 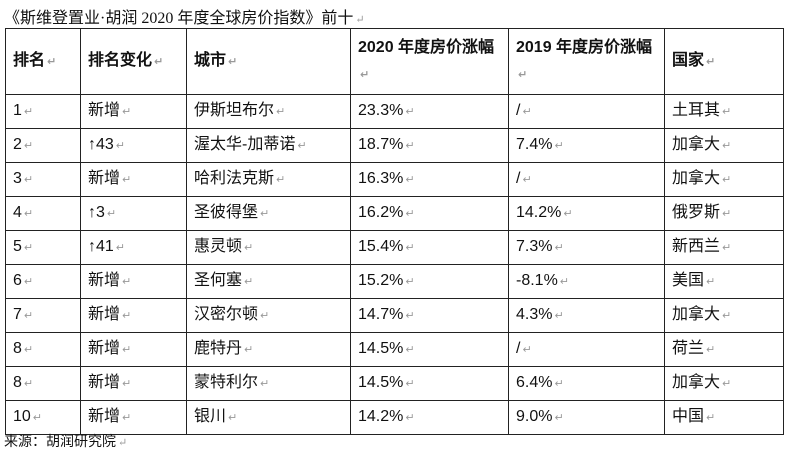 What do you see at coordinates (43, 179) in the screenshot?
I see `table-cell: 3` at bounding box center [43, 179].